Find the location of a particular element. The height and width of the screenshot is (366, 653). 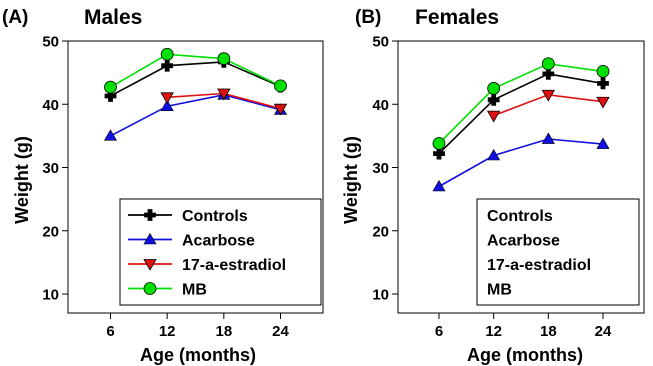

chart-title: Females is located at coordinates (457, 17).